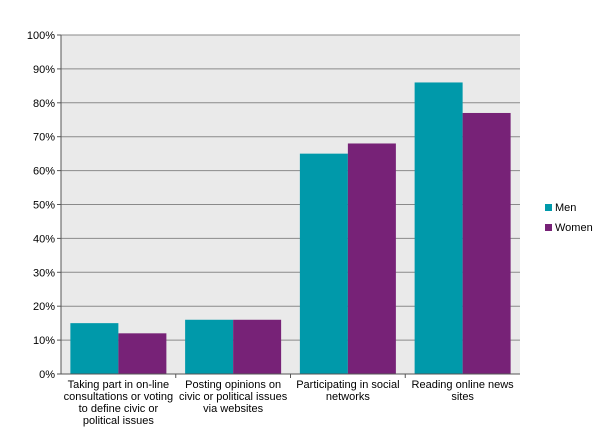 This screenshot has height=436, width=602. Describe the element at coordinates (462, 397) in the screenshot. I see `category-label-line: sites` at that location.